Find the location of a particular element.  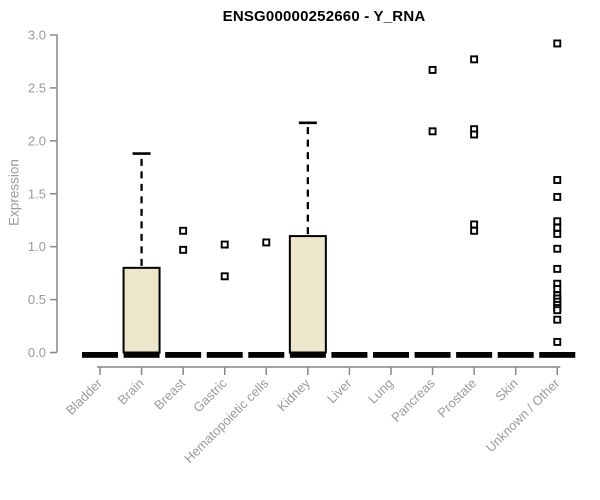

x-tick-label: Gastric is located at coordinates (210, 395).